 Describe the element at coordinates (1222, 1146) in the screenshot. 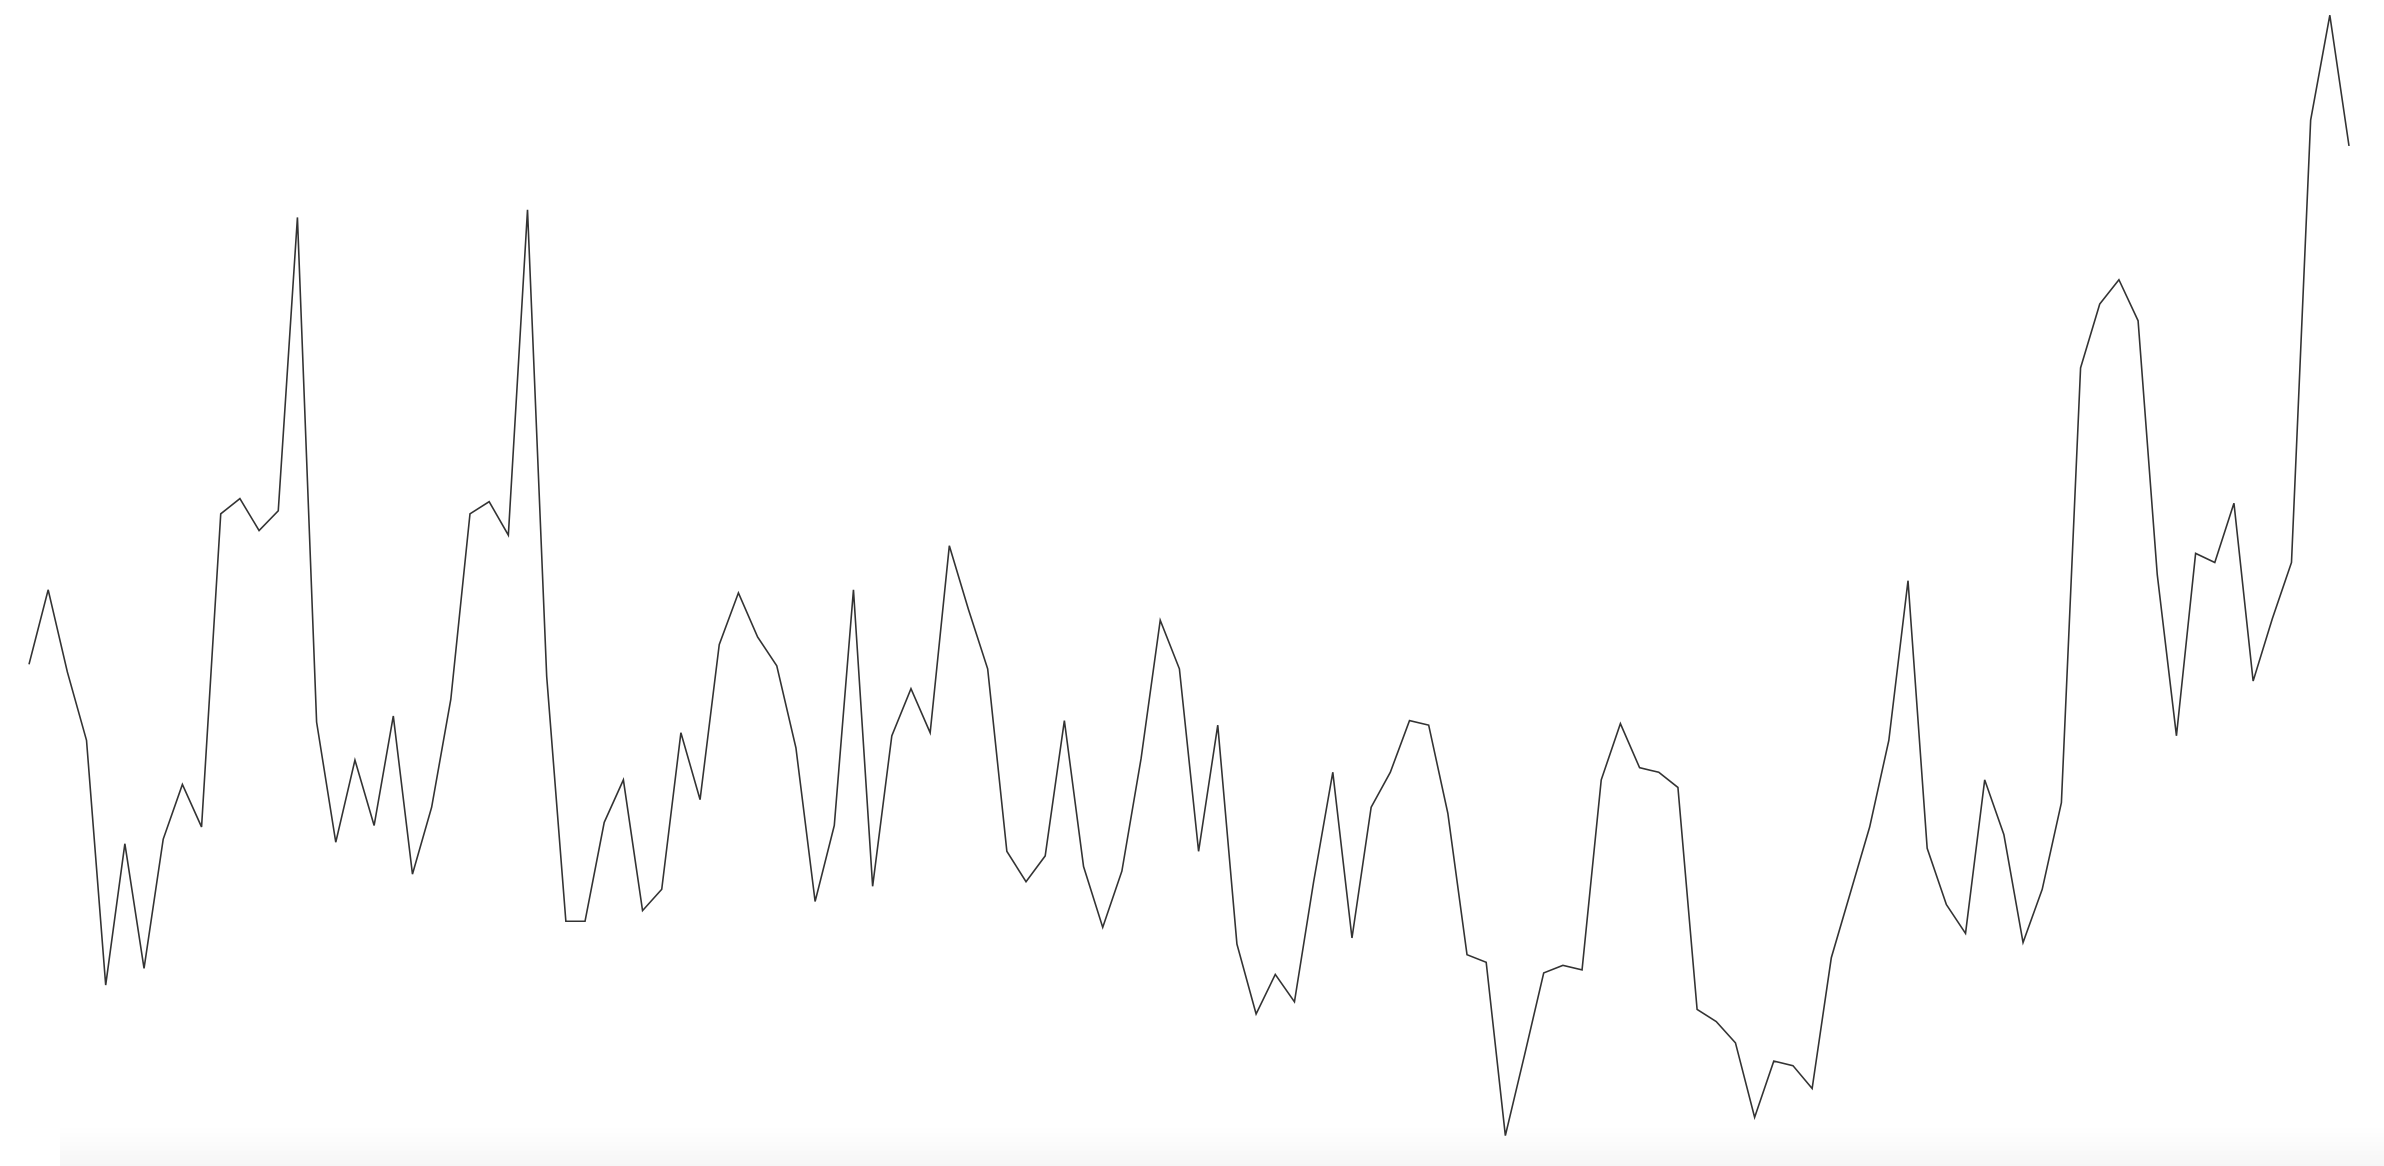

I see `bottom-shadow` at that location.